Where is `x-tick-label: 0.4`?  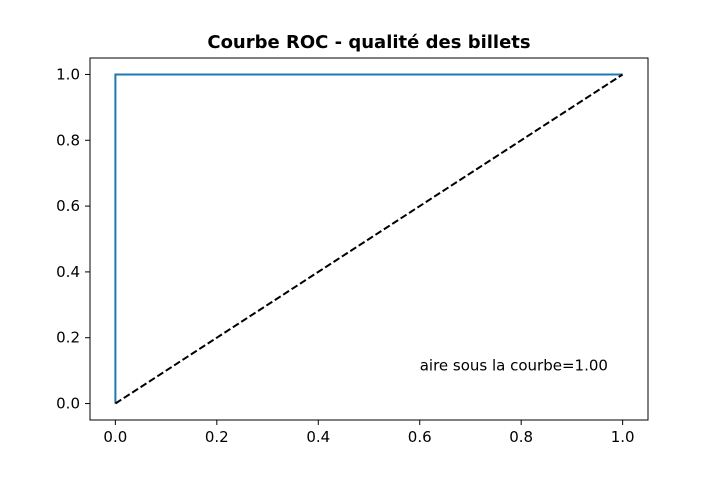 x-tick-label: 0.4 is located at coordinates (318, 437).